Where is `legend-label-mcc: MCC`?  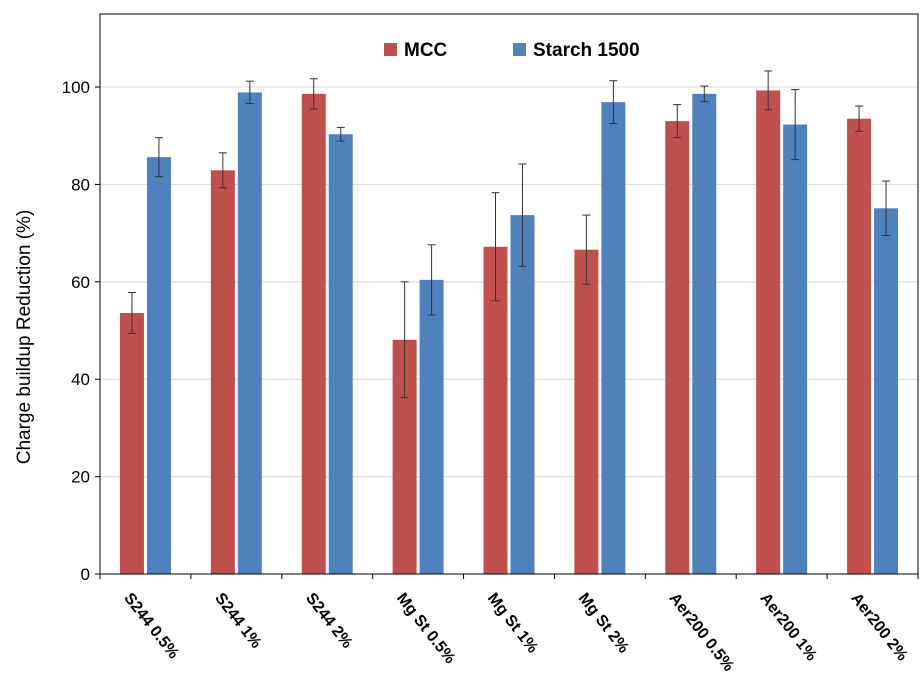
legend-label-mcc: MCC is located at coordinates (426, 50).